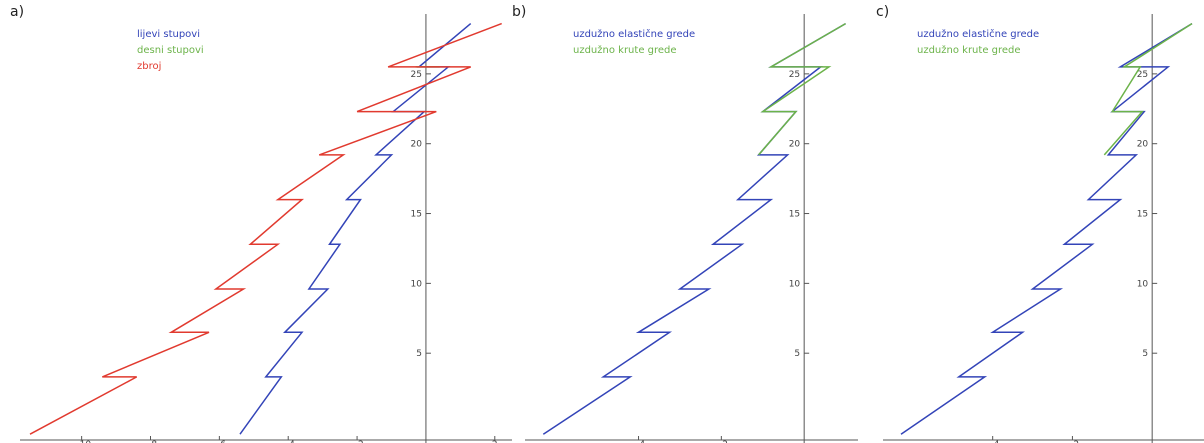 The height and width of the screenshot is (443, 1204). What do you see at coordinates (882, 12) in the screenshot?
I see `panel-label-3: c)` at bounding box center [882, 12].